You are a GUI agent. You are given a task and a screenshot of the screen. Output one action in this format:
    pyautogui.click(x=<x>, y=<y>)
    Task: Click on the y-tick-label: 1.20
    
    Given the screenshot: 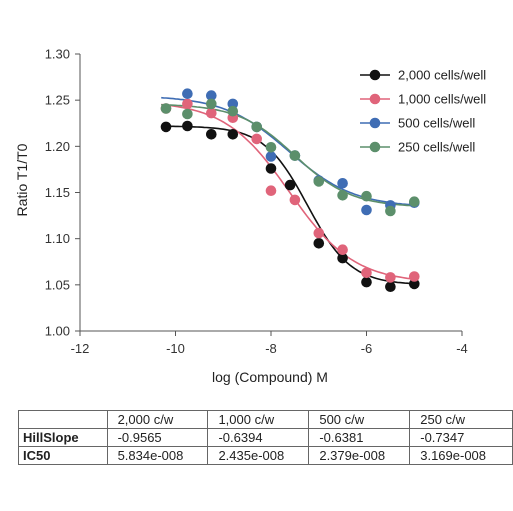 What is the action you would take?
    pyautogui.click(x=57, y=146)
    